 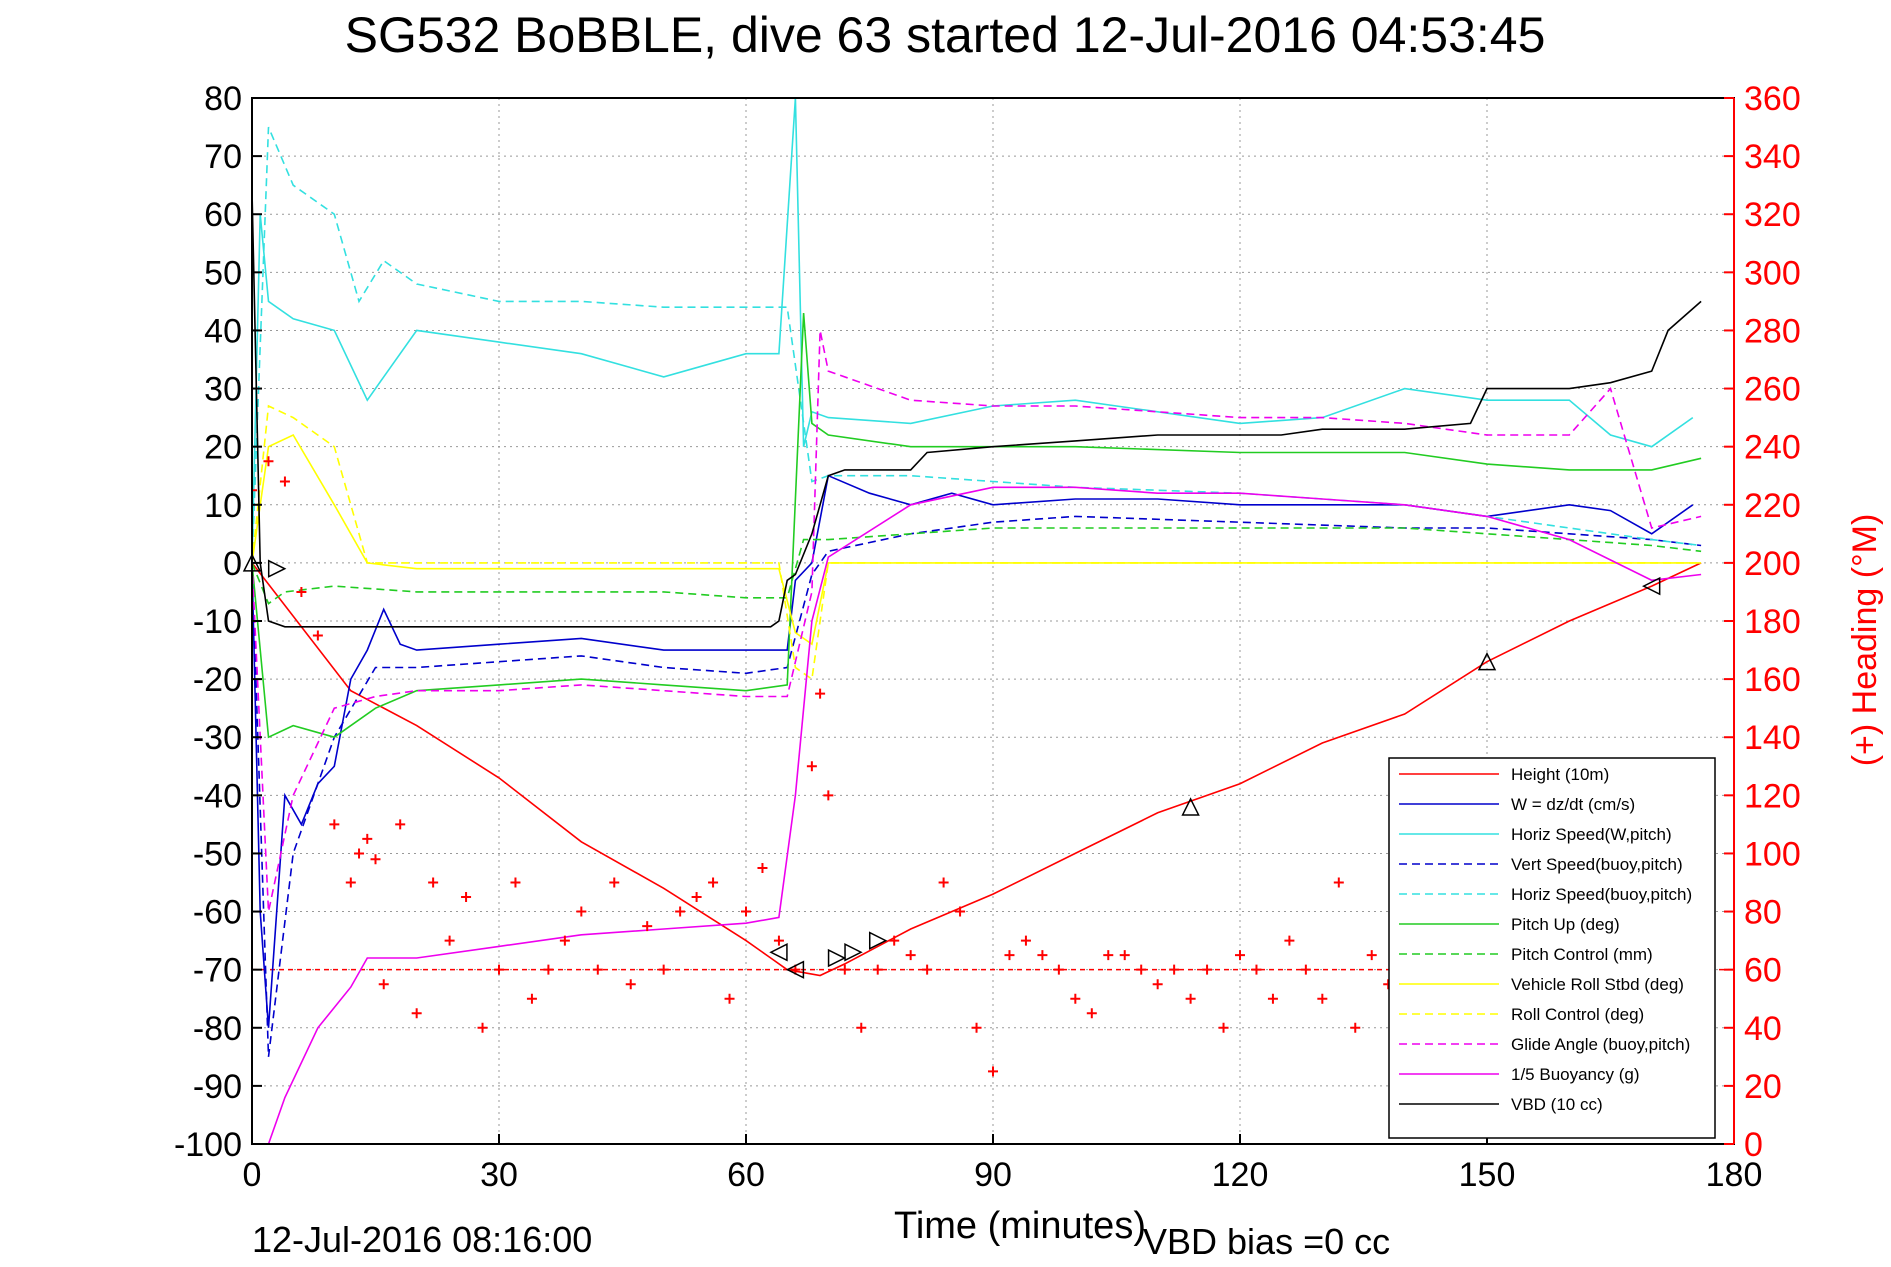 I want to click on y-tick-label: -50, so click(x=217, y=854).